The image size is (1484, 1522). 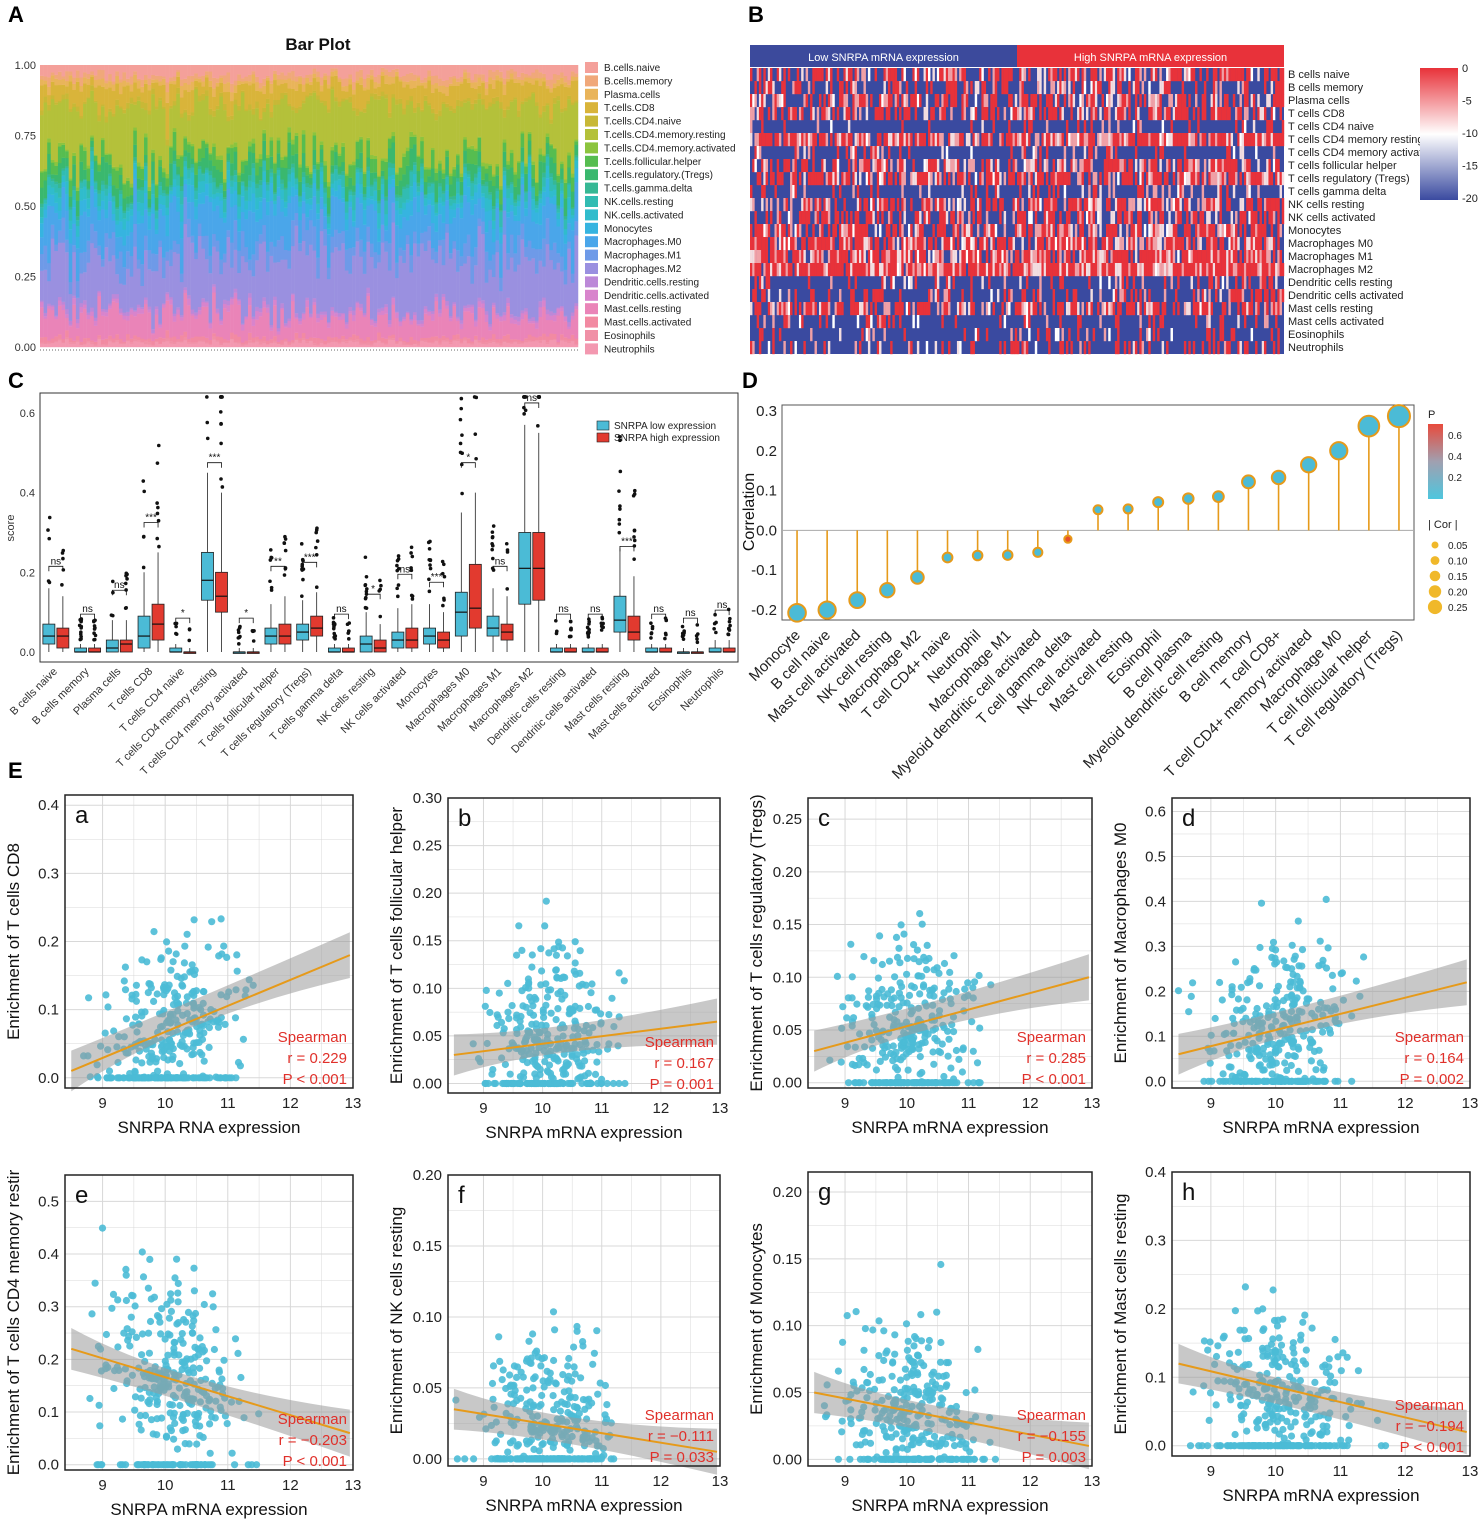 What do you see at coordinates (25, 278) in the screenshot?
I see `y-tick-label: 0.25` at bounding box center [25, 278].